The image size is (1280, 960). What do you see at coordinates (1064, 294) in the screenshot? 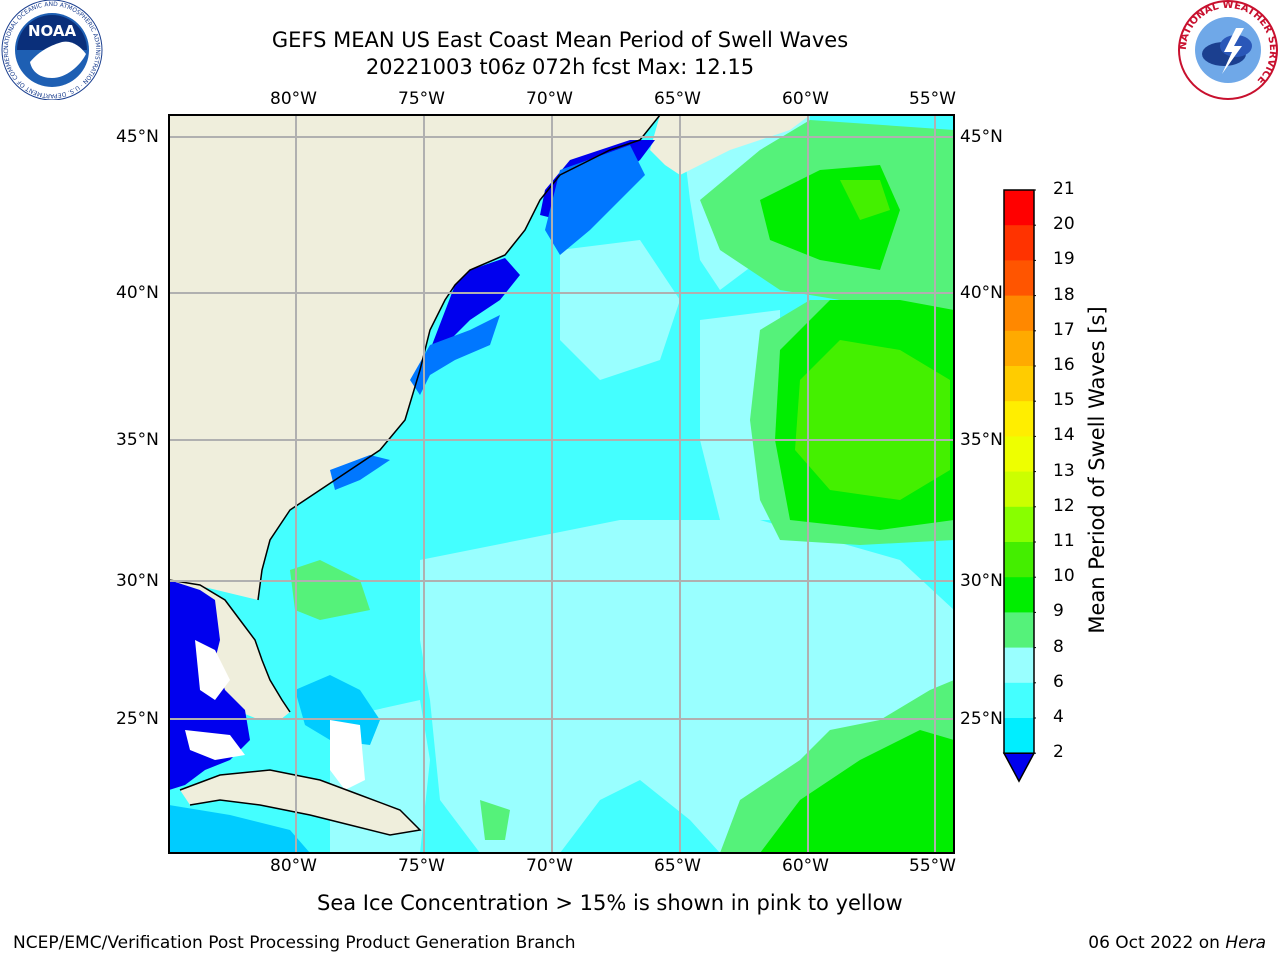
I see `colorbar-label: 18` at bounding box center [1064, 294].